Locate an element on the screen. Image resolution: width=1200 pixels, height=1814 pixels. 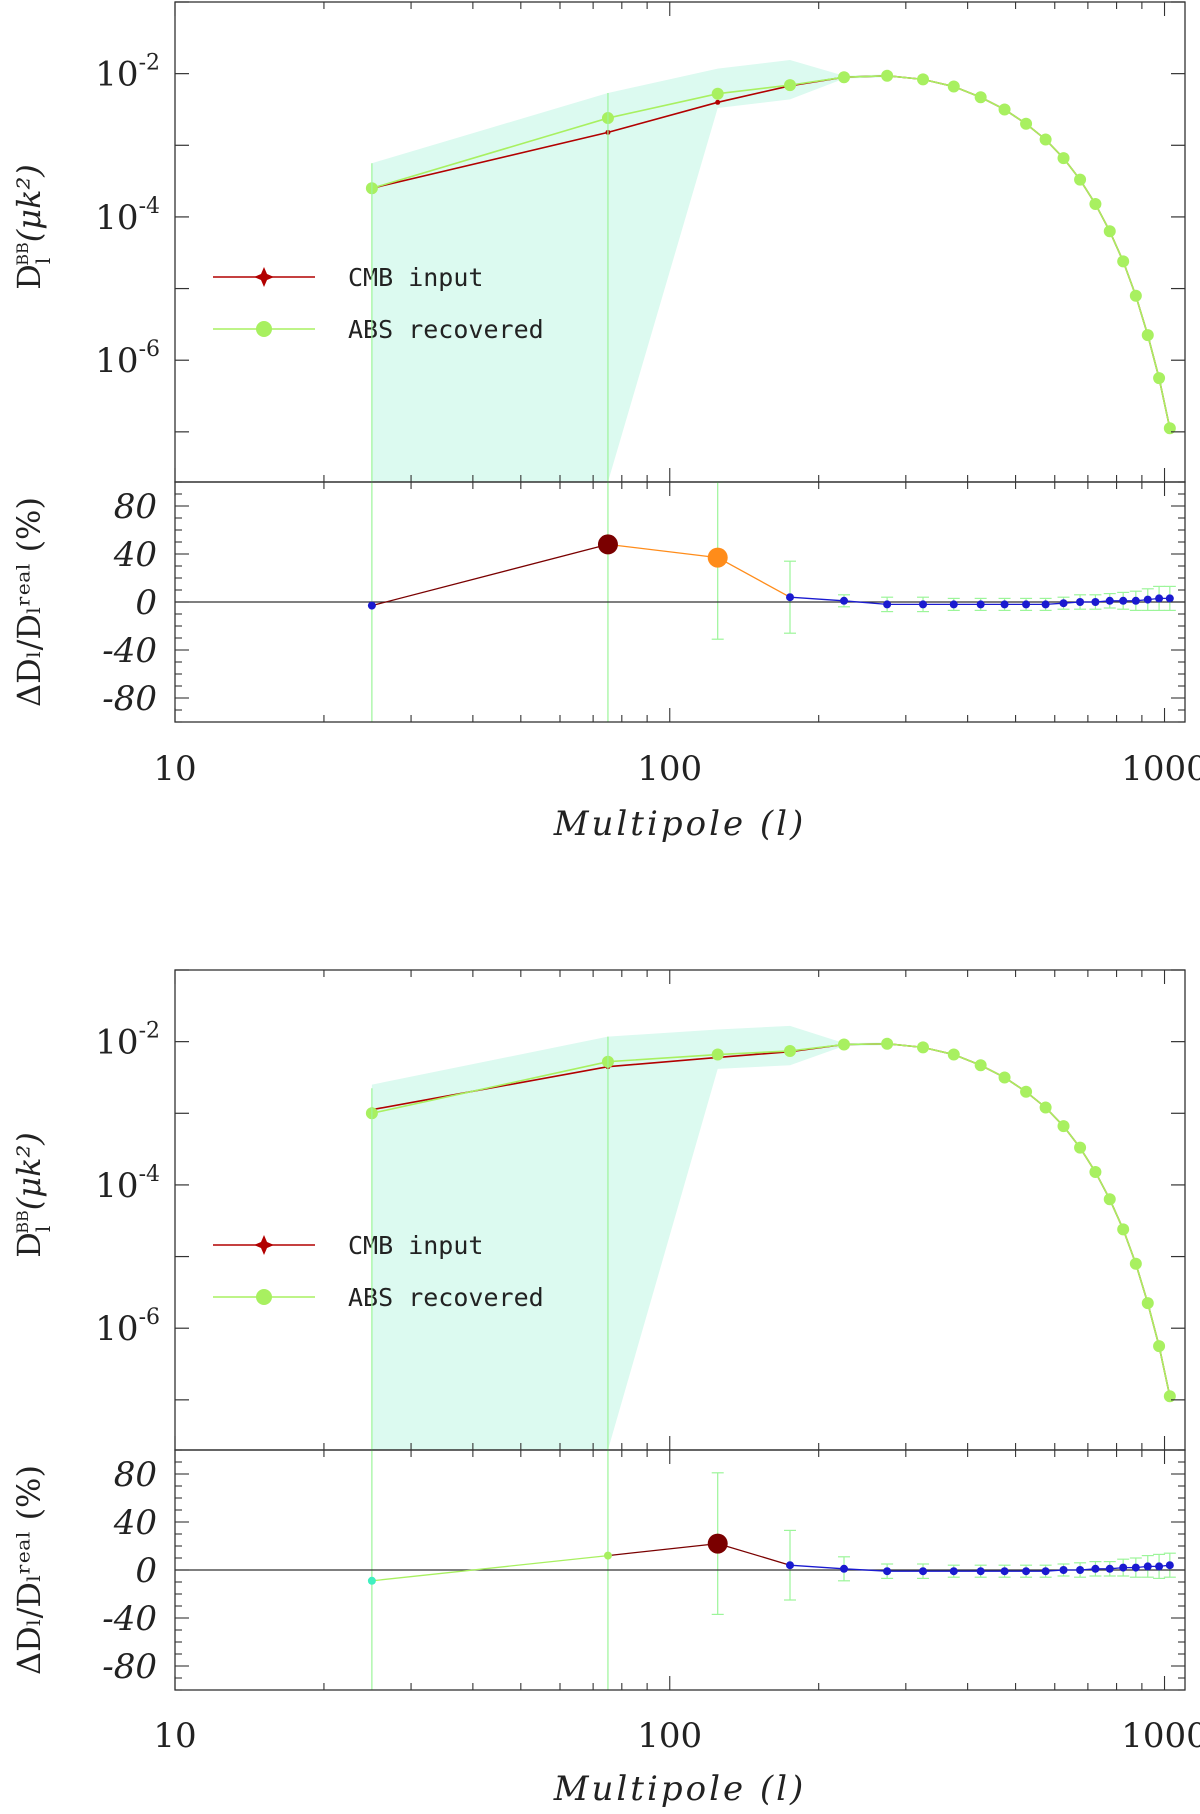
y-tick-label: 10⁻⁶ is located at coordinates (127, 1327).